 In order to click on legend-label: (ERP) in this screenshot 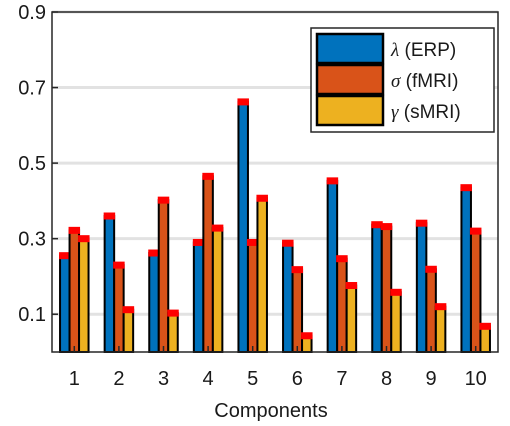, I will do `click(427, 50)`.